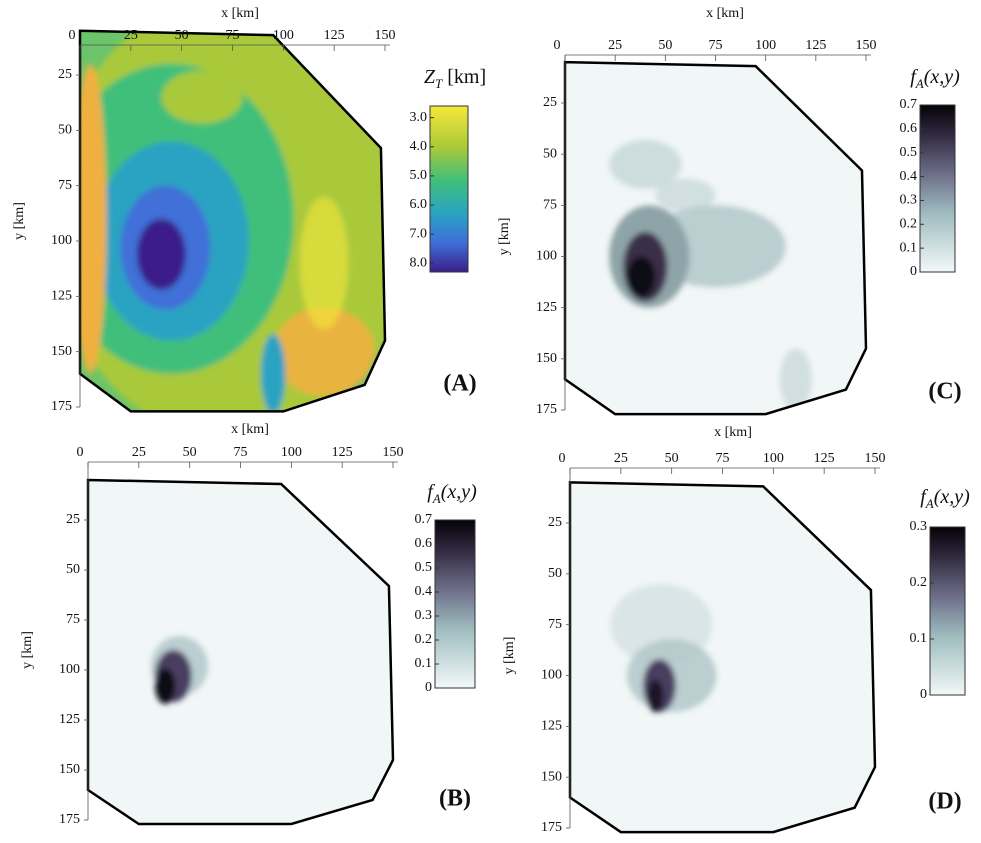 Image resolution: width=981 pixels, height=843 pixels. I want to click on y-tick-label: 125, so click(69, 719).